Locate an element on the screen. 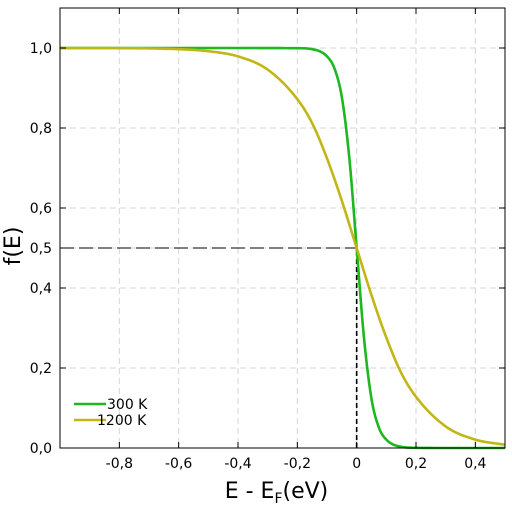 The width and height of the screenshot is (512, 512). x-axis-title-subscript: F is located at coordinates (278, 499).